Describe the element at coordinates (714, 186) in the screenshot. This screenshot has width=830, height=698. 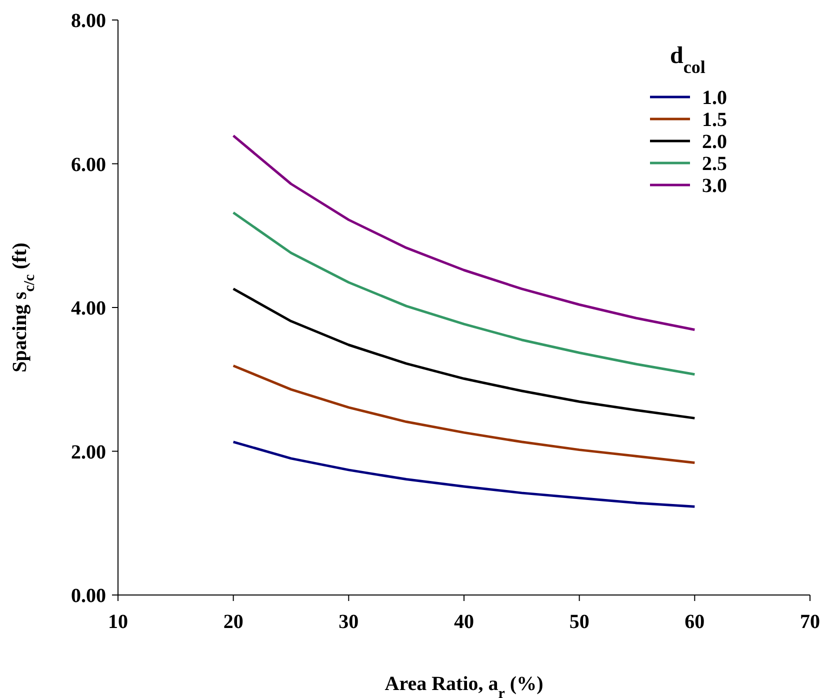
I see `legend-label: 3.0` at that location.